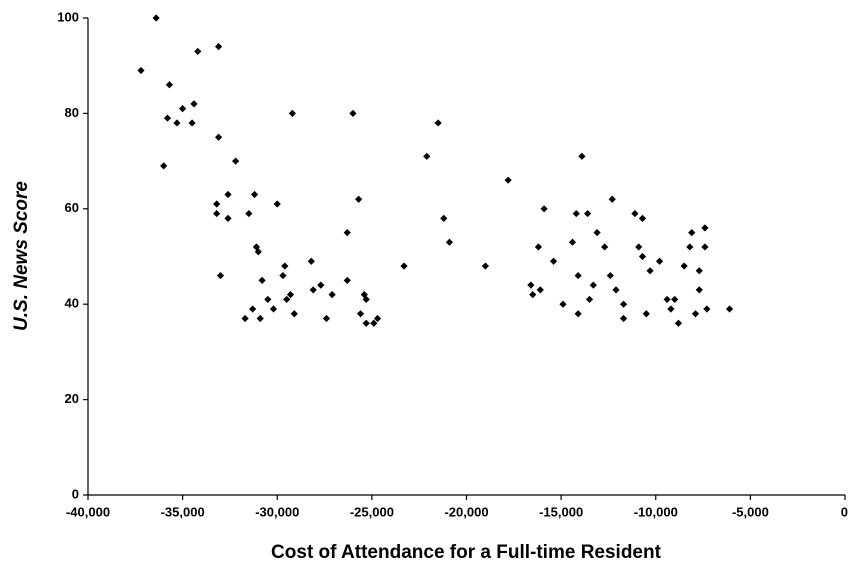  I want to click on y-tick-label: 40, so click(72, 303).